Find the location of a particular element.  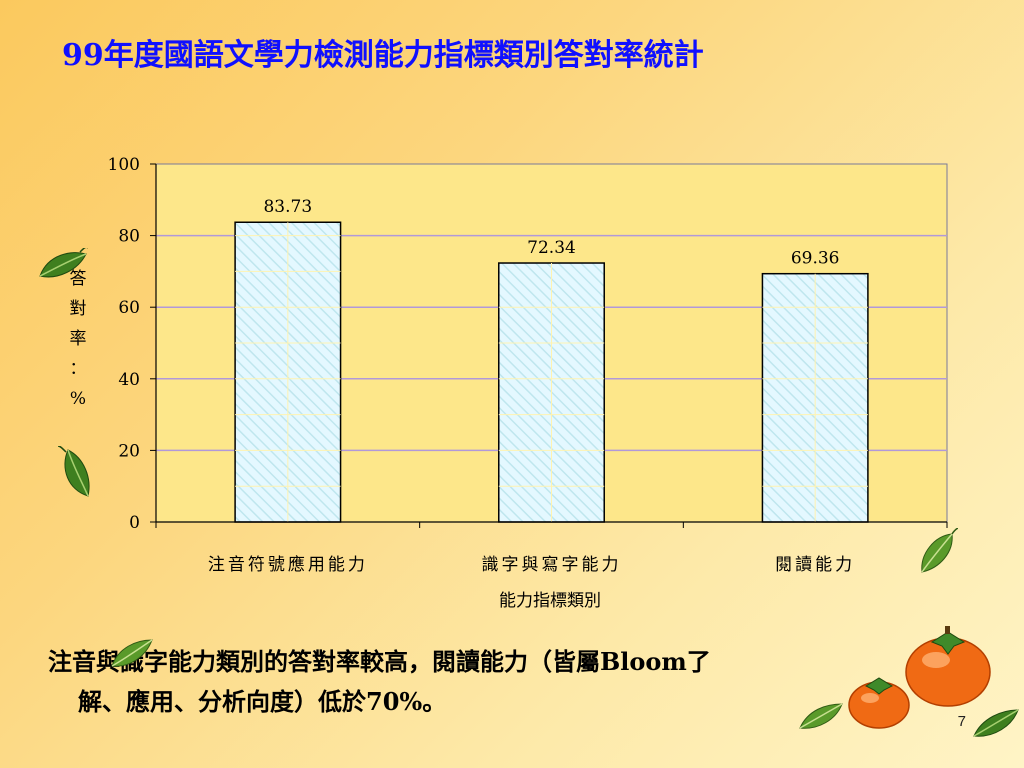

x-axis-title: 能力指標類別 is located at coordinates (550, 601).